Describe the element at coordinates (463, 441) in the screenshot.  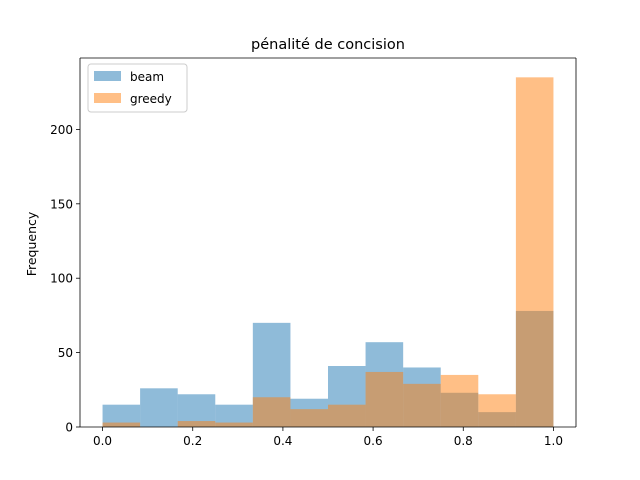
I see `x-tick-label: 0.8` at that location.